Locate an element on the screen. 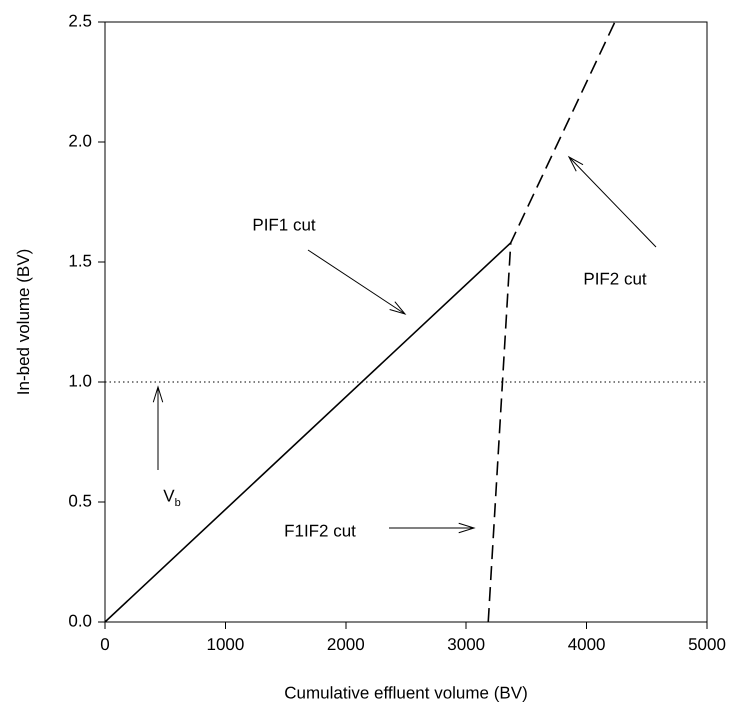  x-axis-title: Cumulative effluent volume (BV) is located at coordinates (406, 692).